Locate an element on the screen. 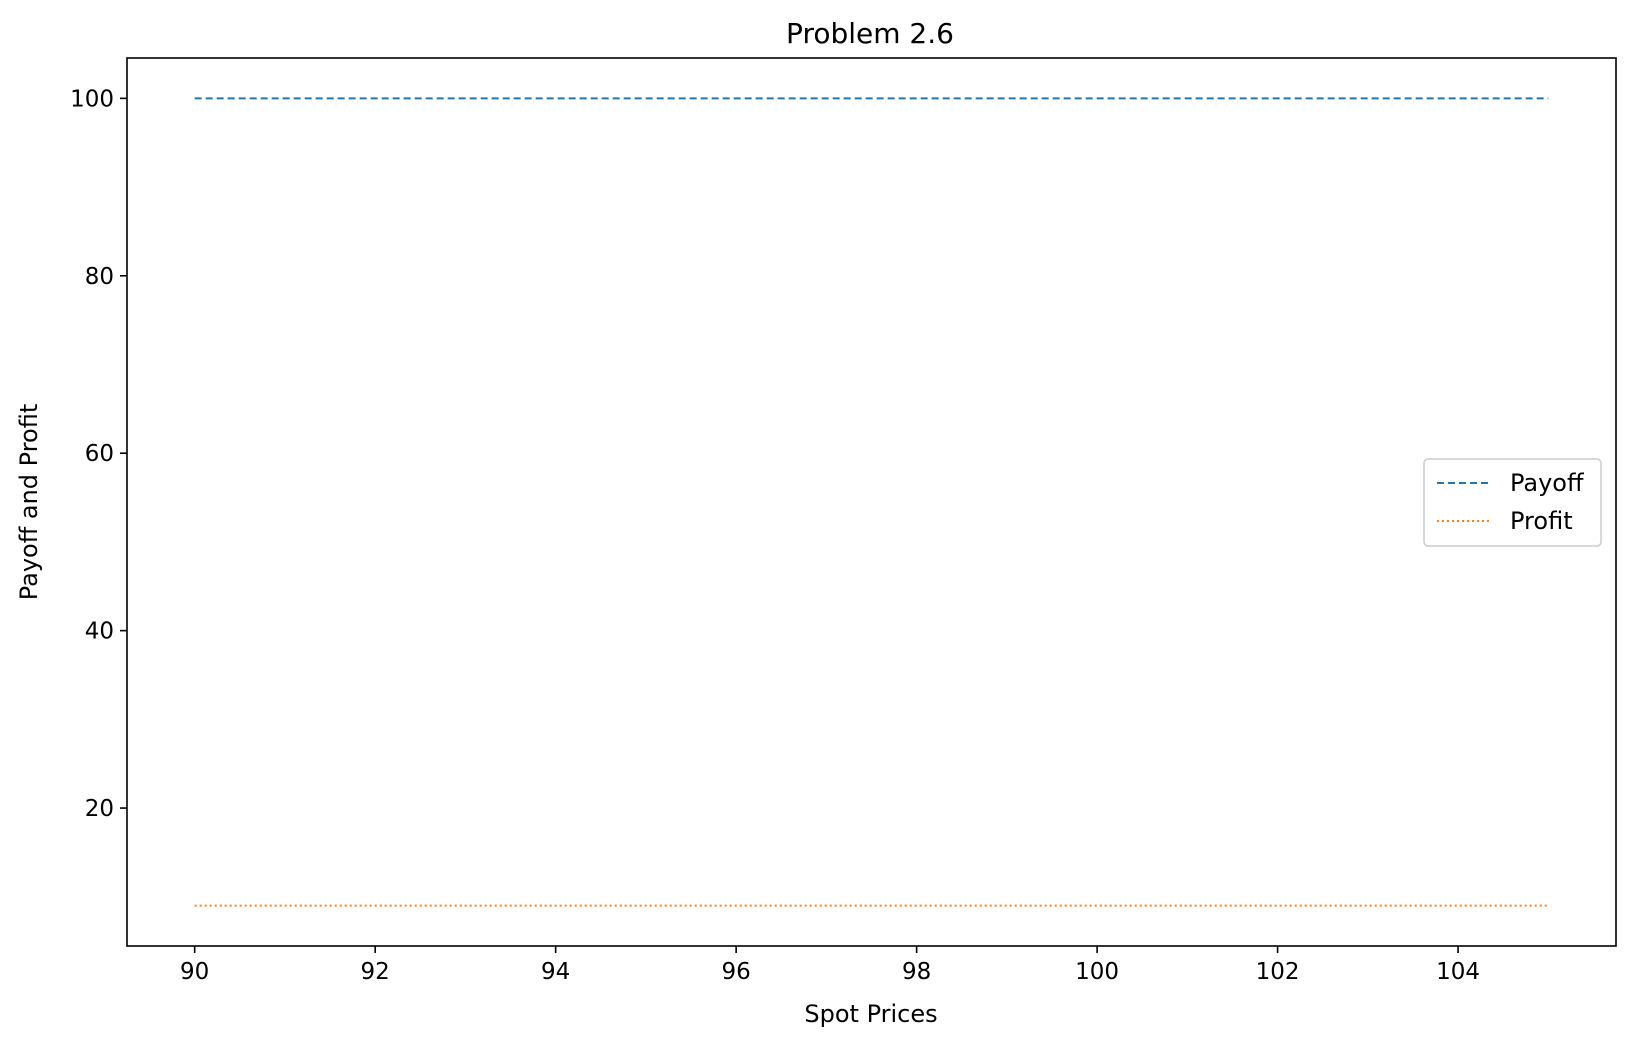  legend-label-payoff: Payoff is located at coordinates (1547, 483).